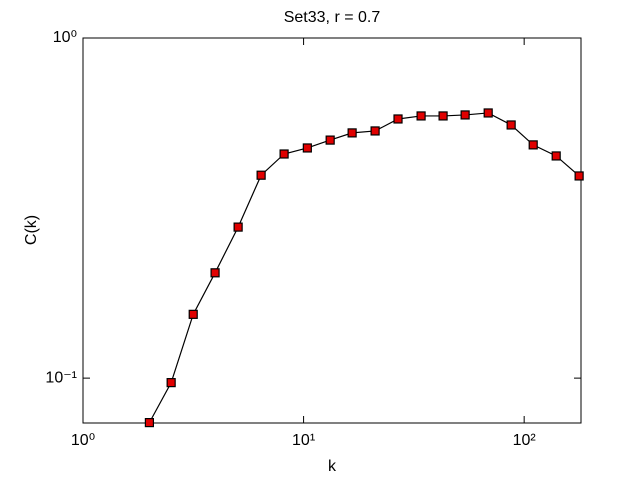  What do you see at coordinates (525, 440) in the screenshot?
I see `x-tick-label: 10²` at bounding box center [525, 440].